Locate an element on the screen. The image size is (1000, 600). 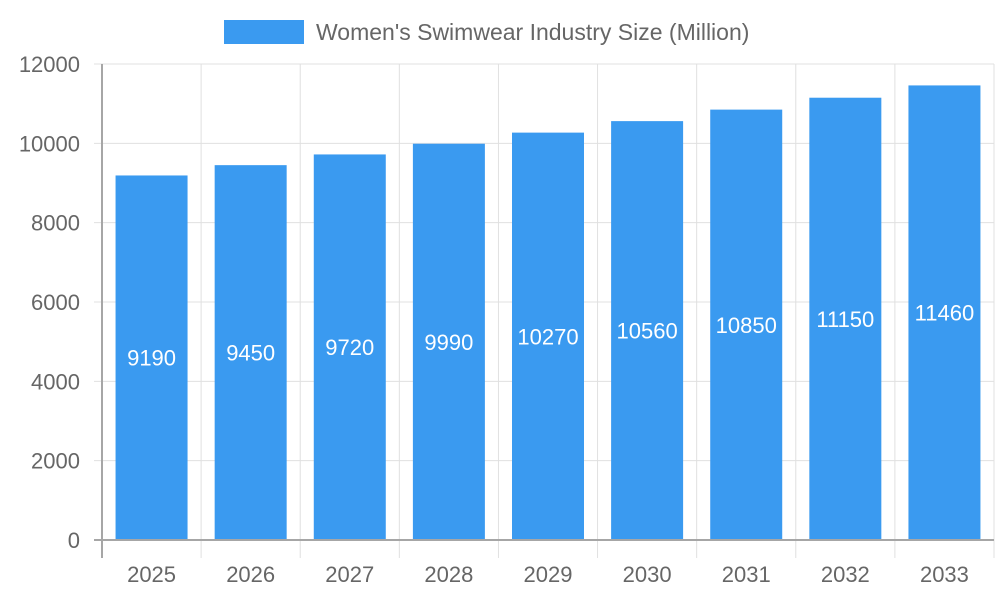
x-tick-label: 2030 is located at coordinates (647, 574).